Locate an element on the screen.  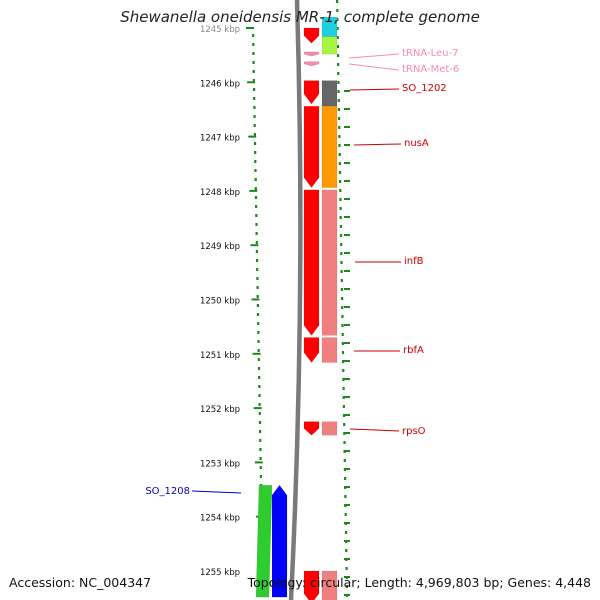
backbone-line is located at coordinates (295, 300).